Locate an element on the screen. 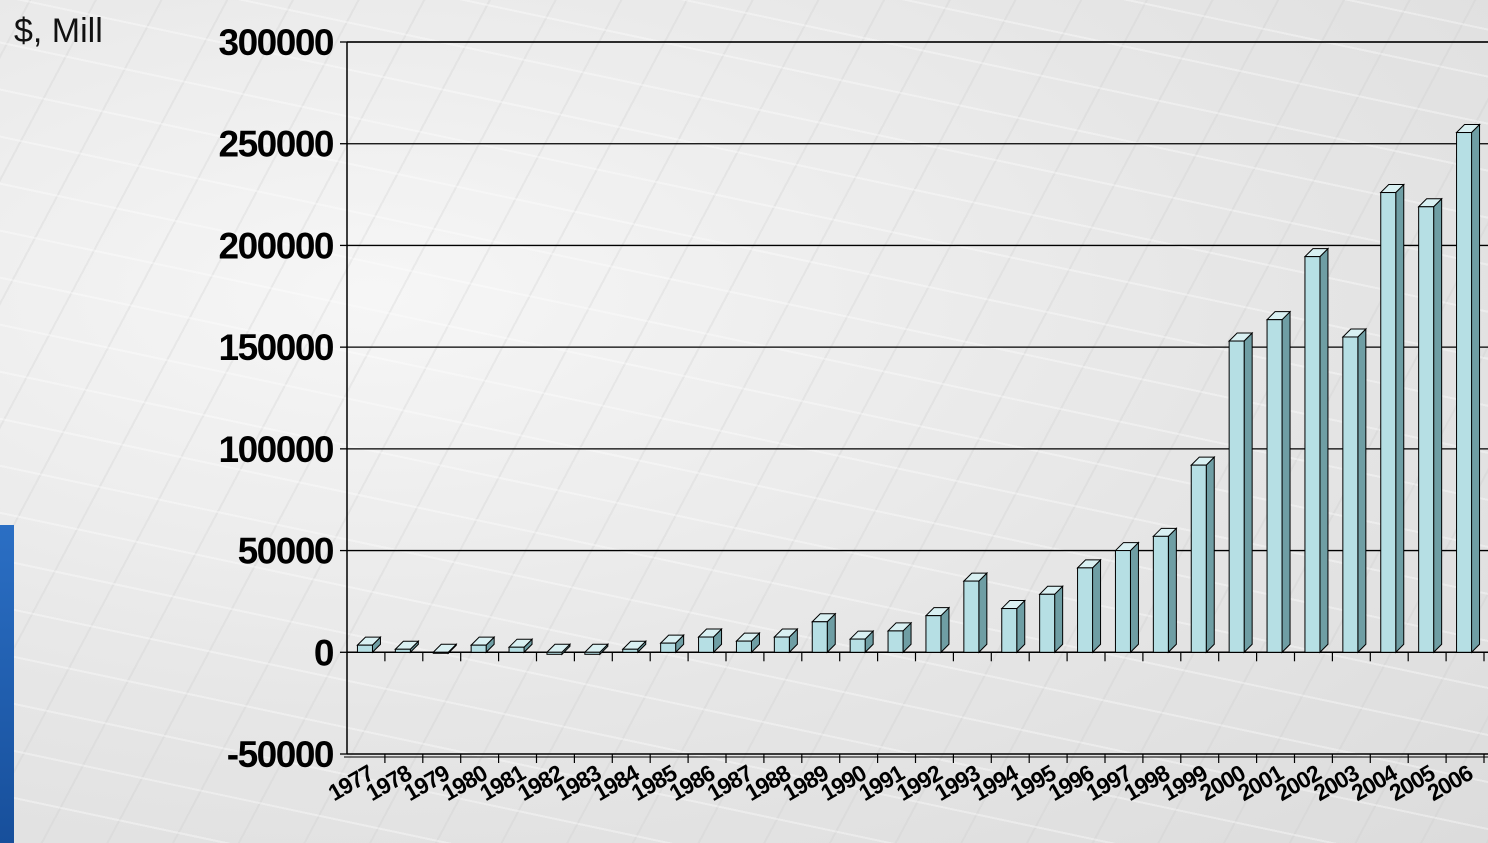 The height and width of the screenshot is (843, 1488). y-tick-label: 0 is located at coordinates (324, 652).